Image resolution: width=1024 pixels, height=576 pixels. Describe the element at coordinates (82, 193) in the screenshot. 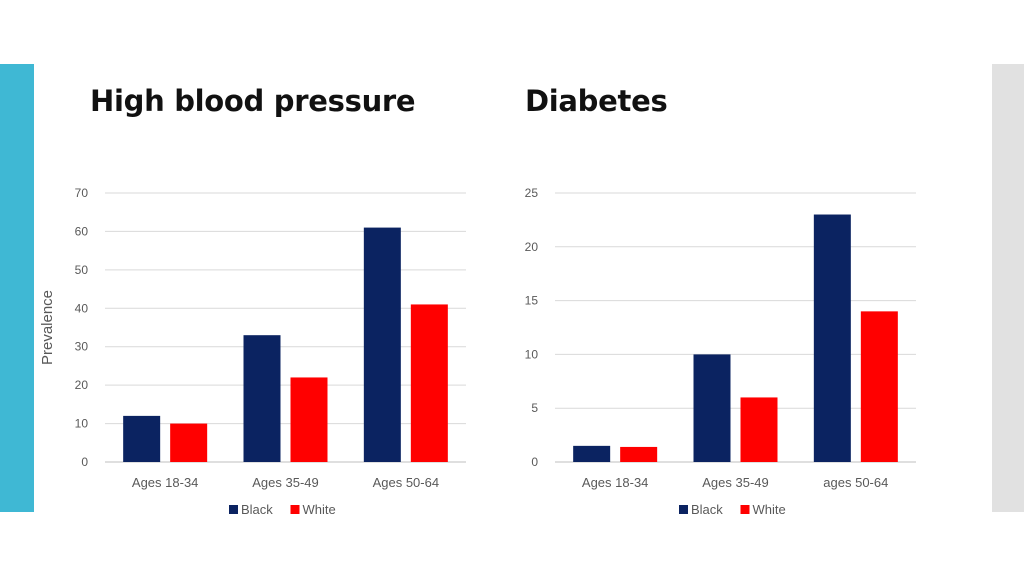

I see `y-tick-label-70: 70` at that location.